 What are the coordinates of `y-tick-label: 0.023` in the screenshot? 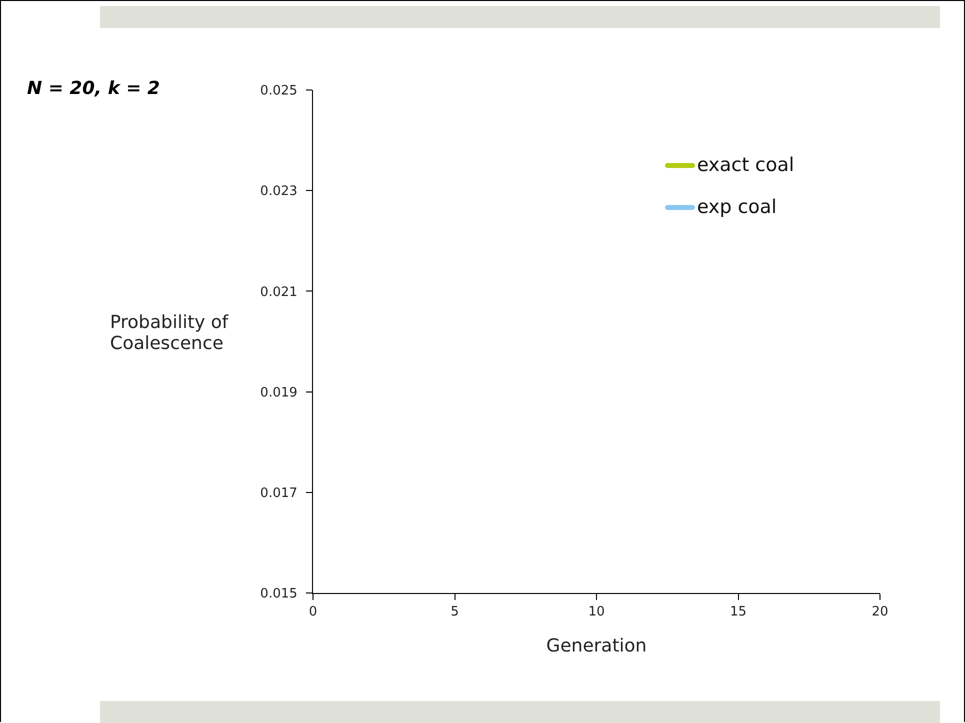 It's located at (279, 192).